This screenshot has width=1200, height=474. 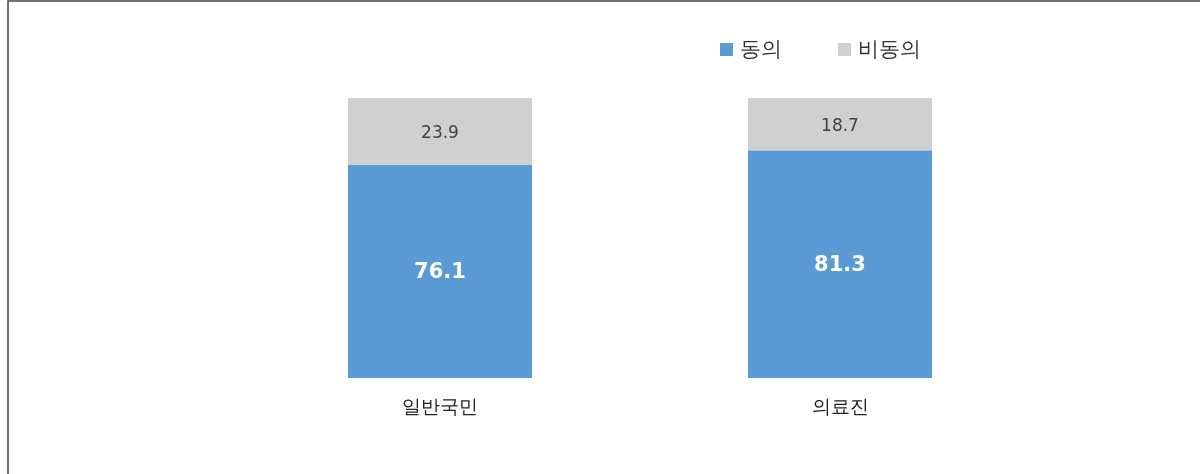 I want to click on x-tick-label: 일반국민, so click(x=440, y=406).